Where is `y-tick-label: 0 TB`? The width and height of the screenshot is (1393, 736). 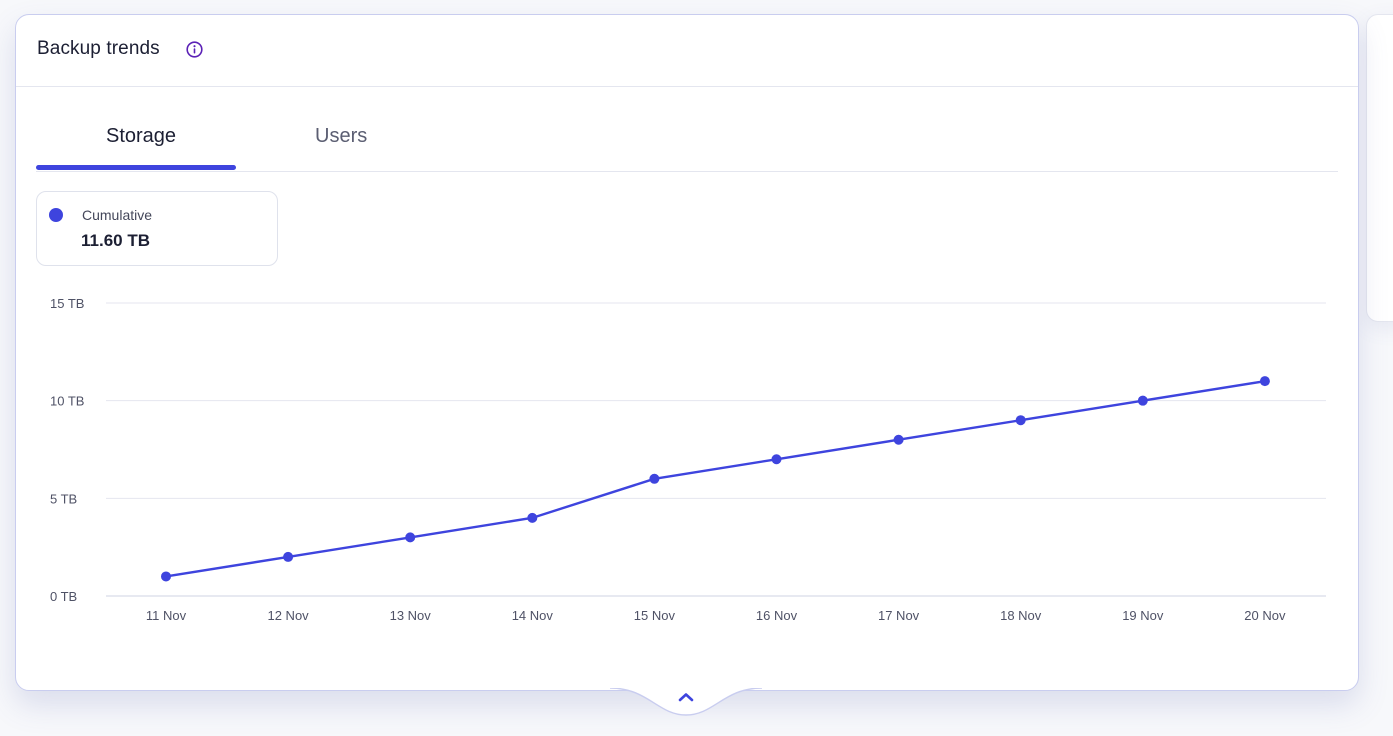 y-tick-label: 0 TB is located at coordinates (63, 596).